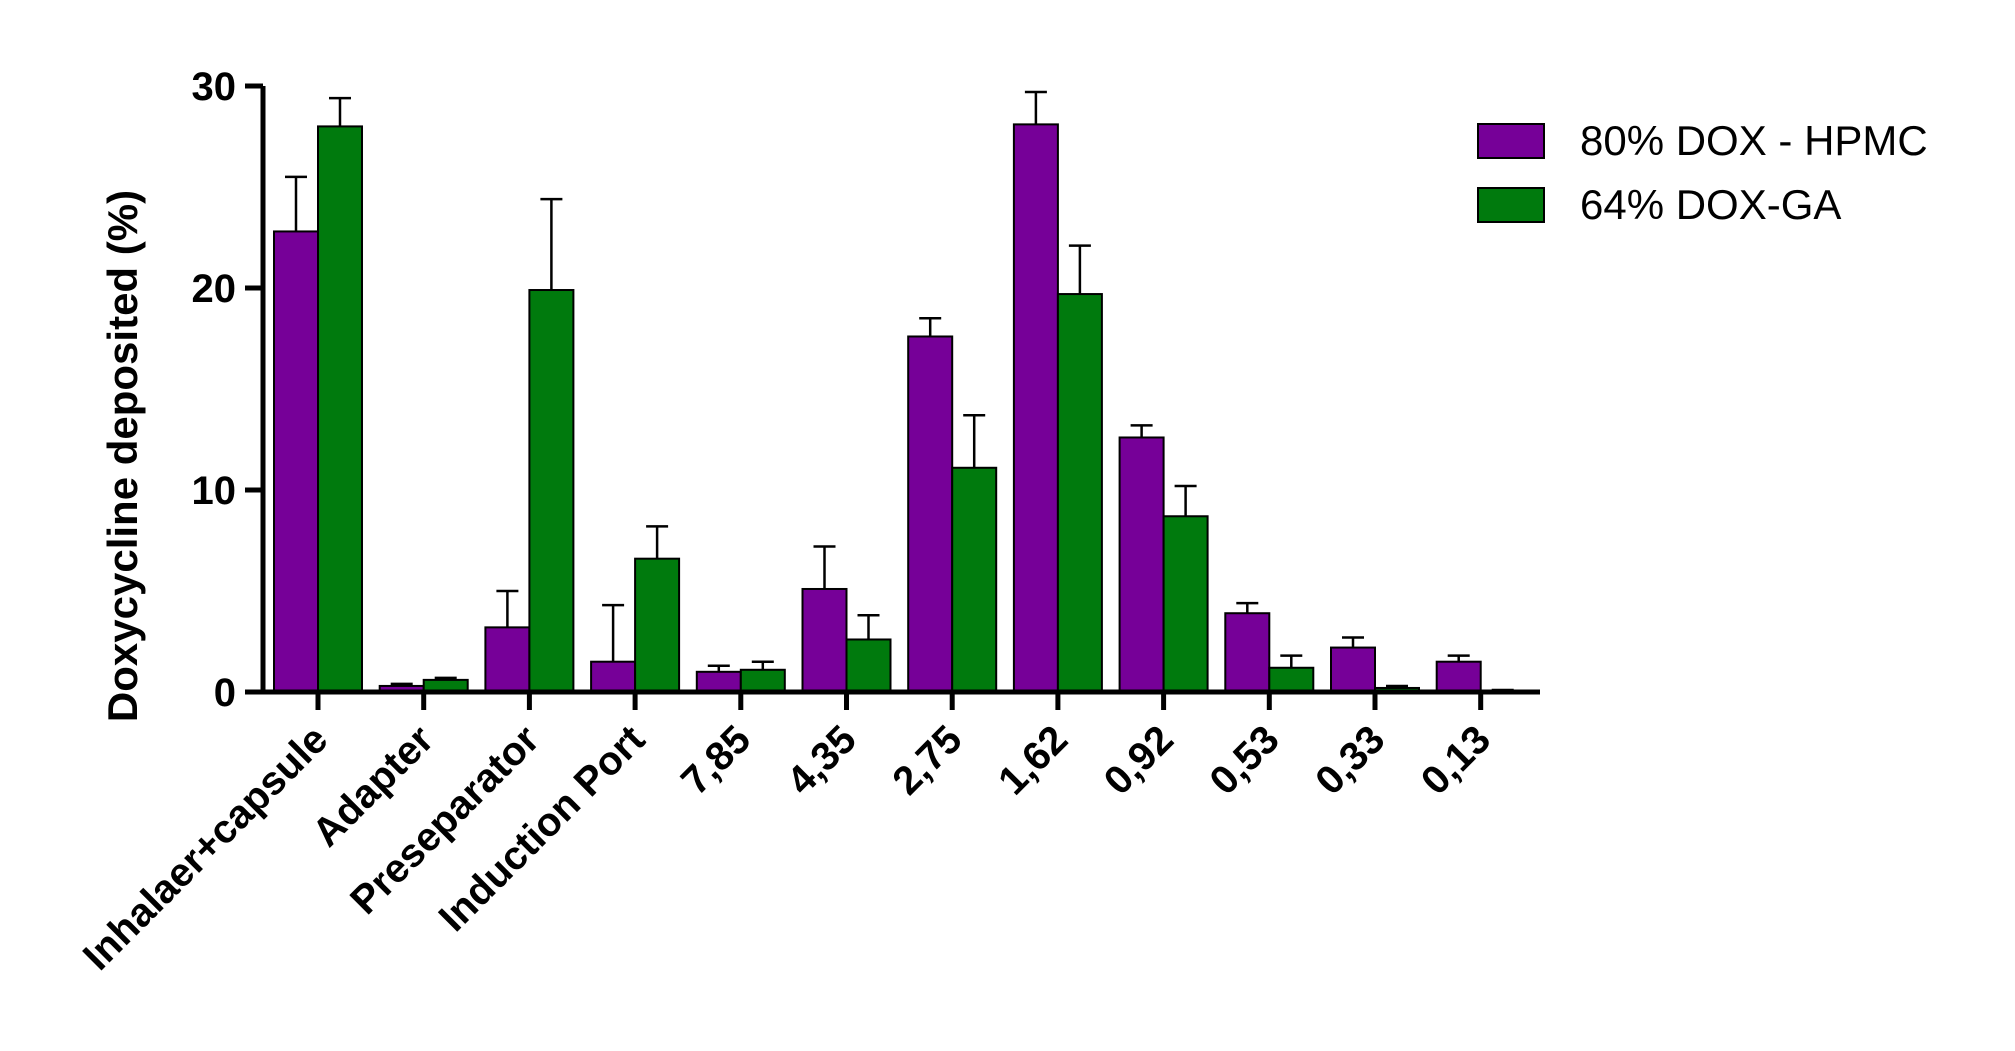 The height and width of the screenshot is (1051, 2015). What do you see at coordinates (225, 693) in the screenshot?
I see `y-tick-label-0: 0` at bounding box center [225, 693].